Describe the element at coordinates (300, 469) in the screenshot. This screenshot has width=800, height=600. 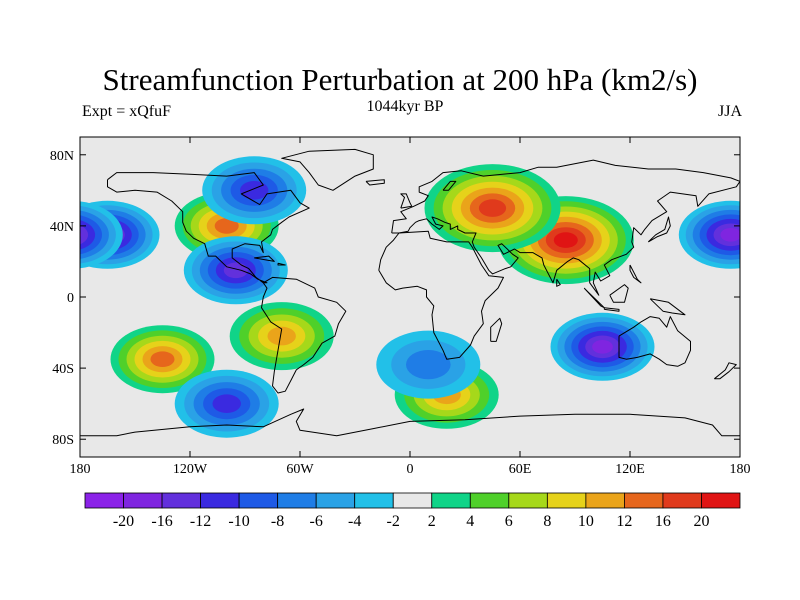
I see `x-tick-label: 60W` at that location.